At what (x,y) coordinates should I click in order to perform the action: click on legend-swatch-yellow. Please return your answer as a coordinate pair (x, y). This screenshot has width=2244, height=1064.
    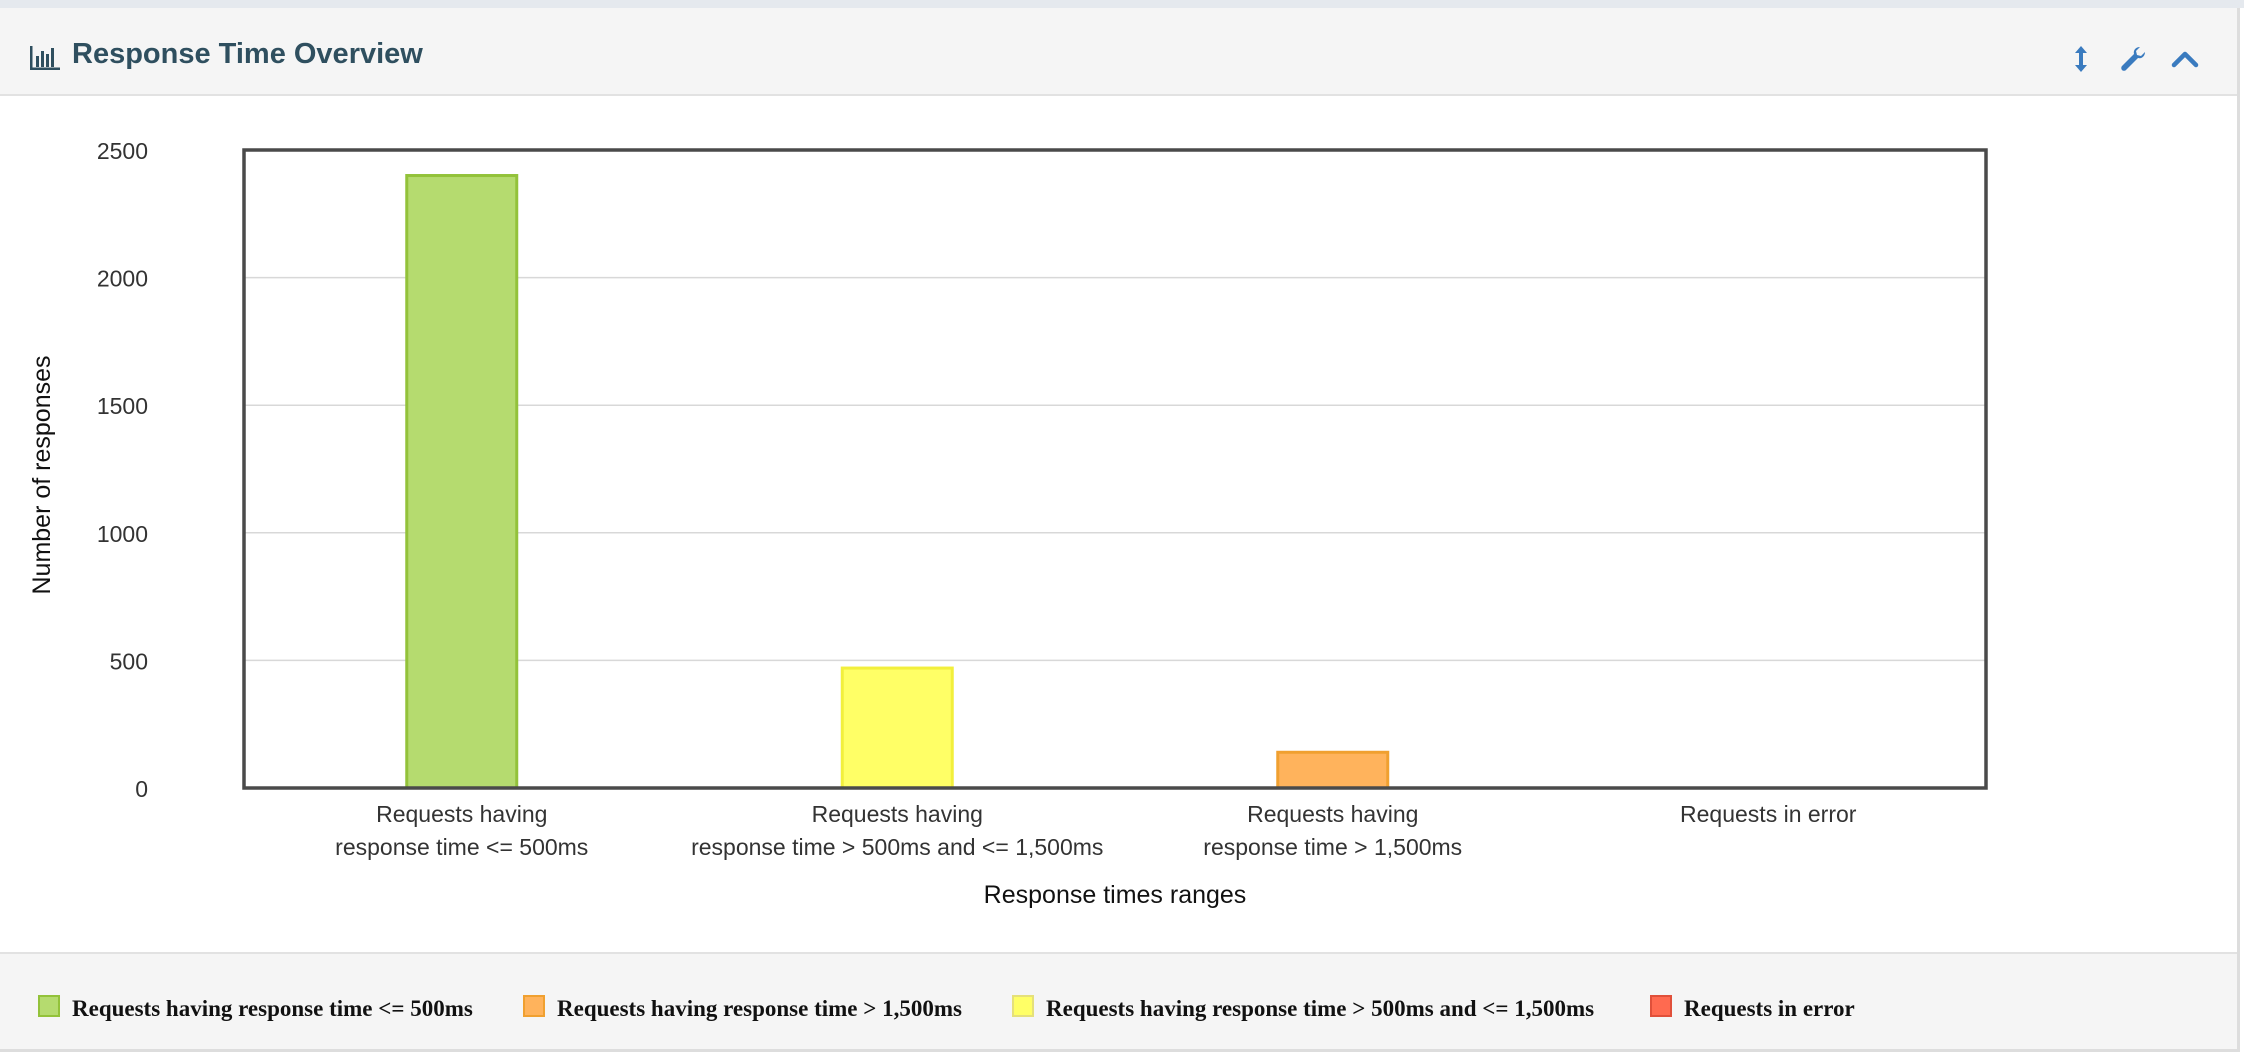
    Looking at the image, I should click on (1023, 1006).